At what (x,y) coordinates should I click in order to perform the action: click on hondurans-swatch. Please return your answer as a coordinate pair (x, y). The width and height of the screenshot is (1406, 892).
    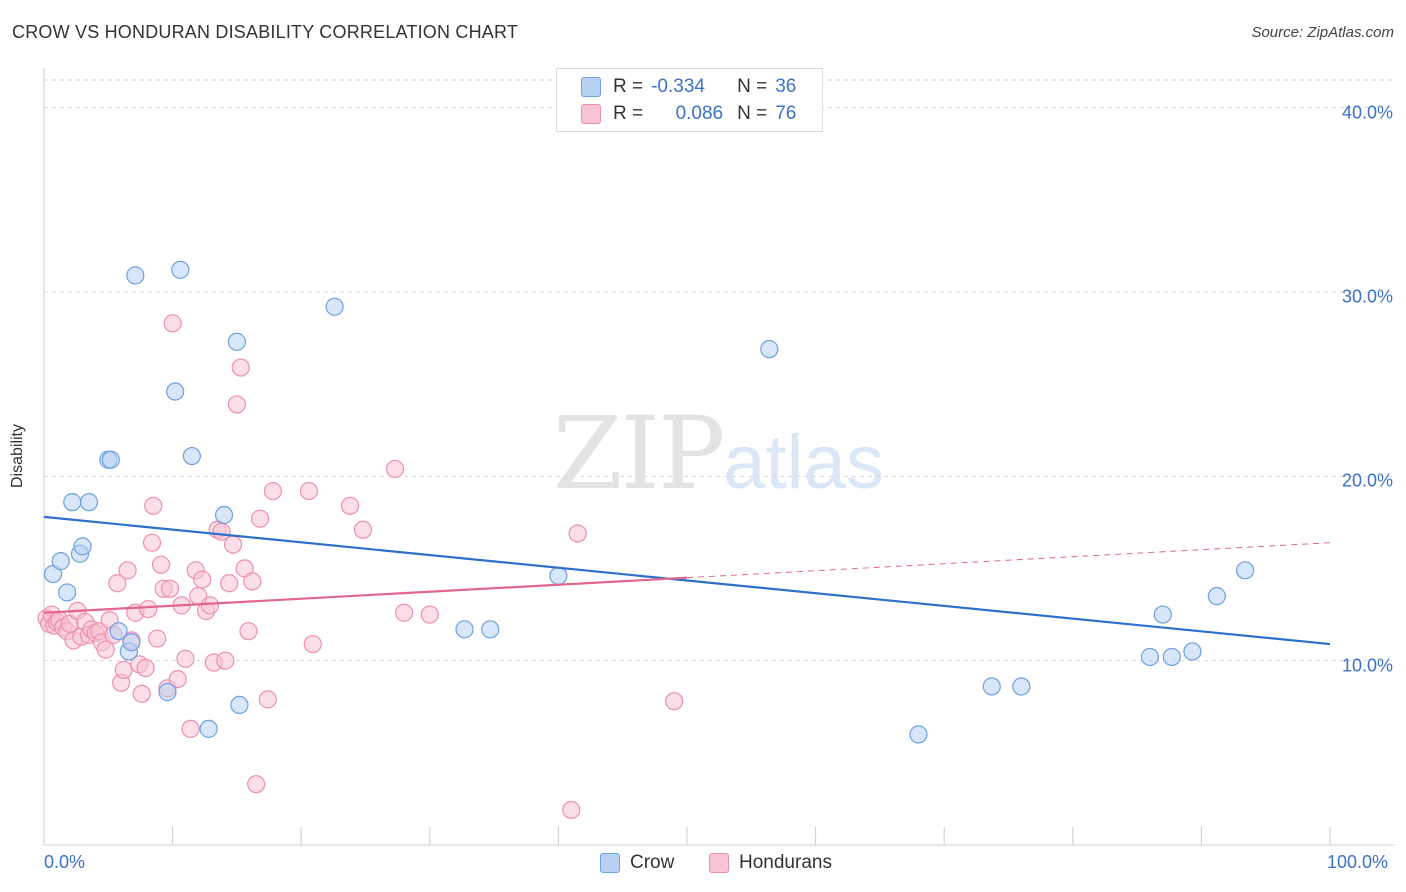
    Looking at the image, I should click on (591, 114).